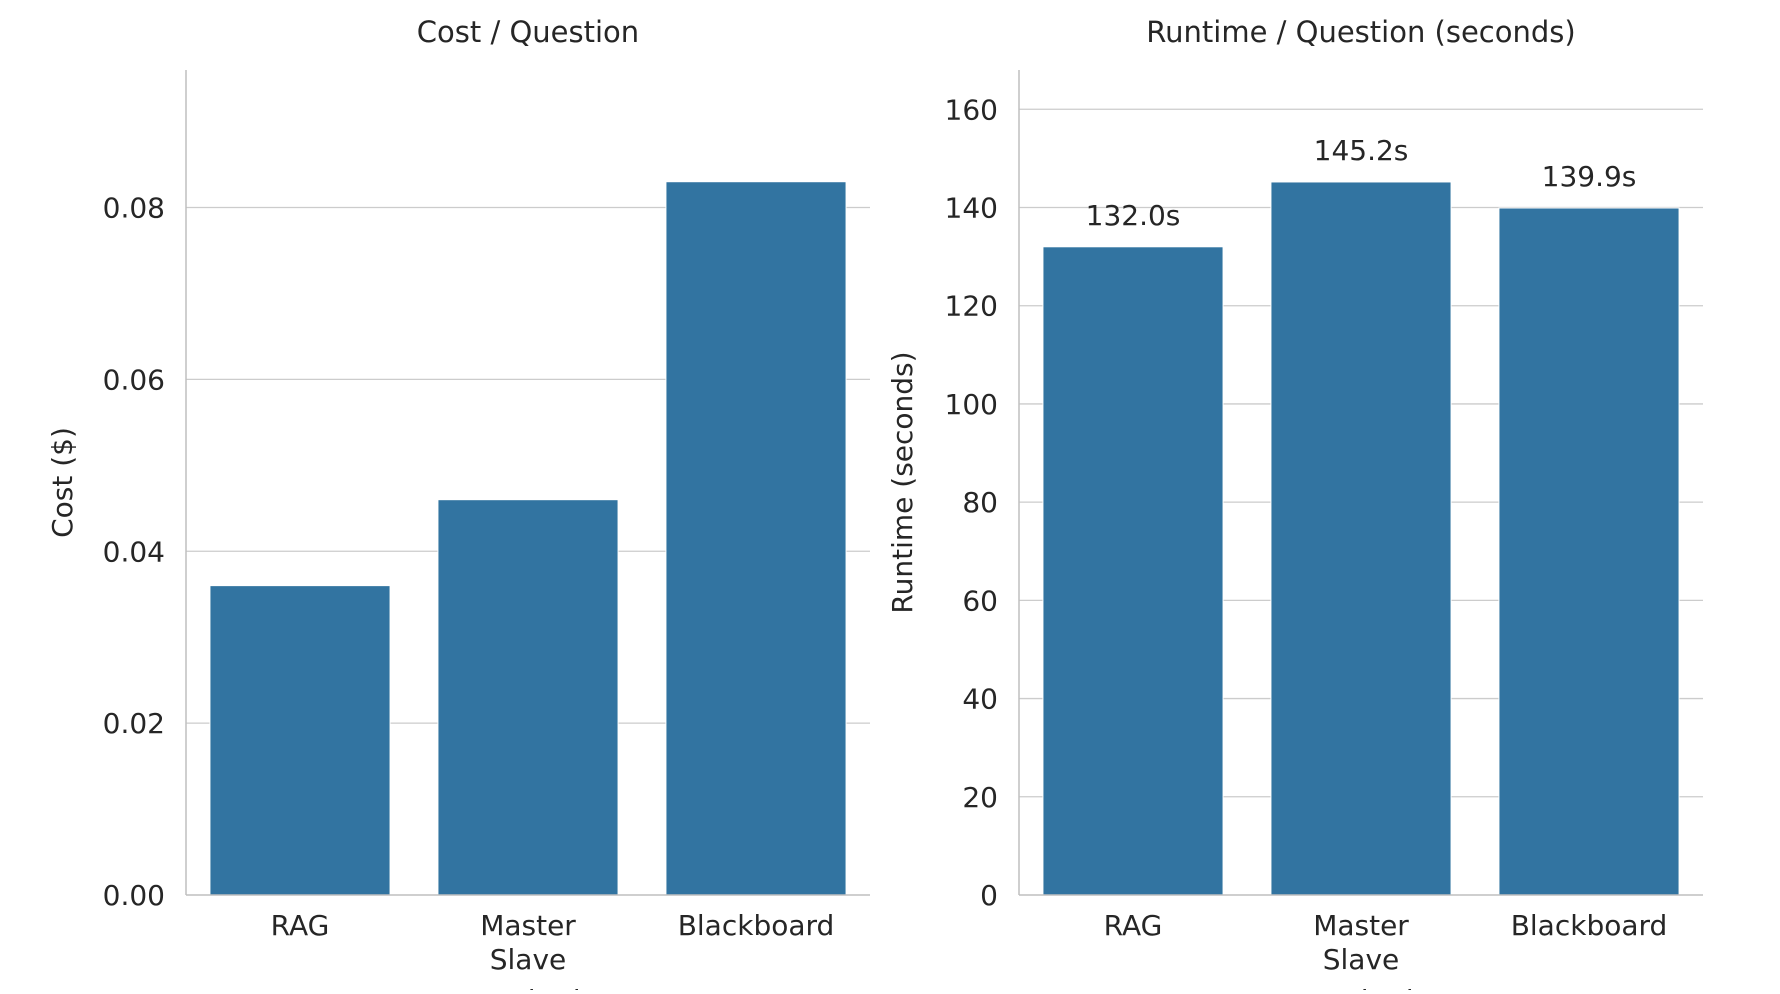 The image size is (1780, 994). What do you see at coordinates (1589, 176) in the screenshot?
I see `data-label: 139.9s` at bounding box center [1589, 176].